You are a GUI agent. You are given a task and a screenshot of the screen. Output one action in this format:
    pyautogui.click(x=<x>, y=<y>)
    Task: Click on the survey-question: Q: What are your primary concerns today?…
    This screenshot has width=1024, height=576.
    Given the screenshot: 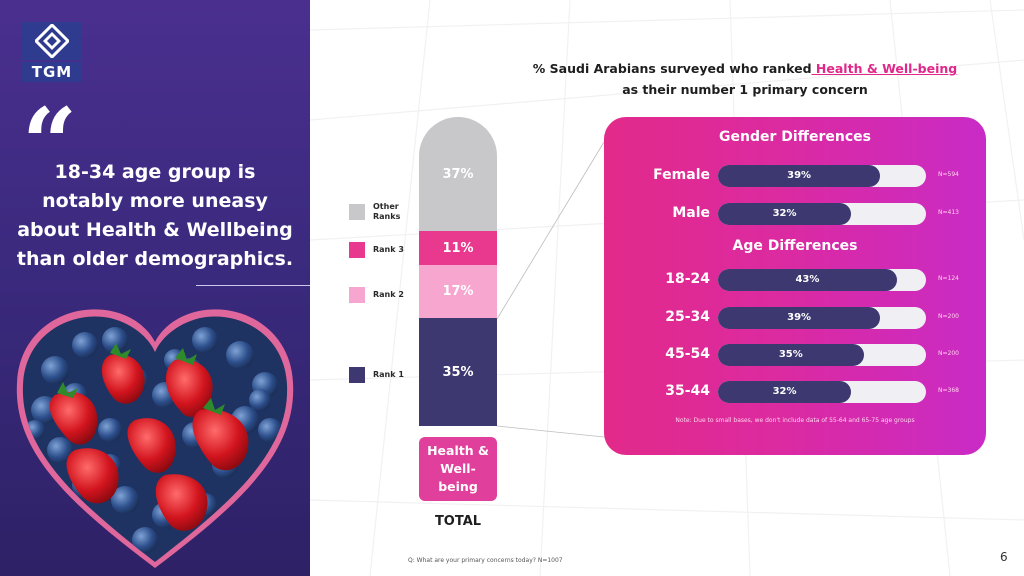 What is the action you would take?
    pyautogui.click(x=485, y=560)
    